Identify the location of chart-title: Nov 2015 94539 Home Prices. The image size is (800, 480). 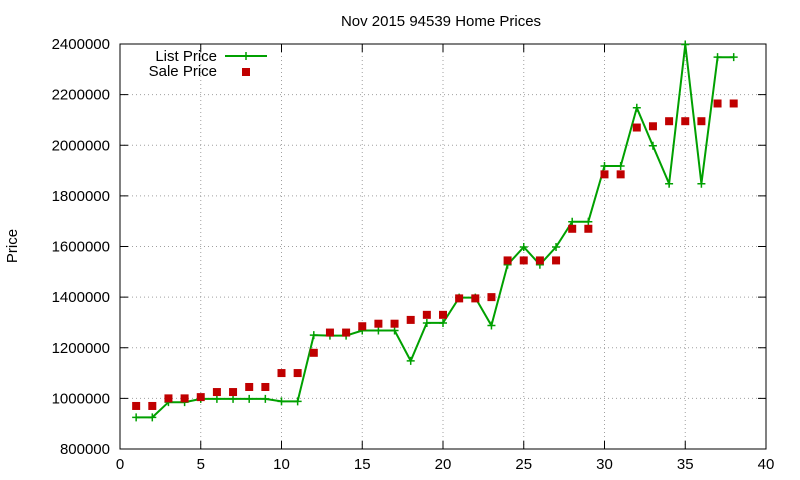
(441, 21).